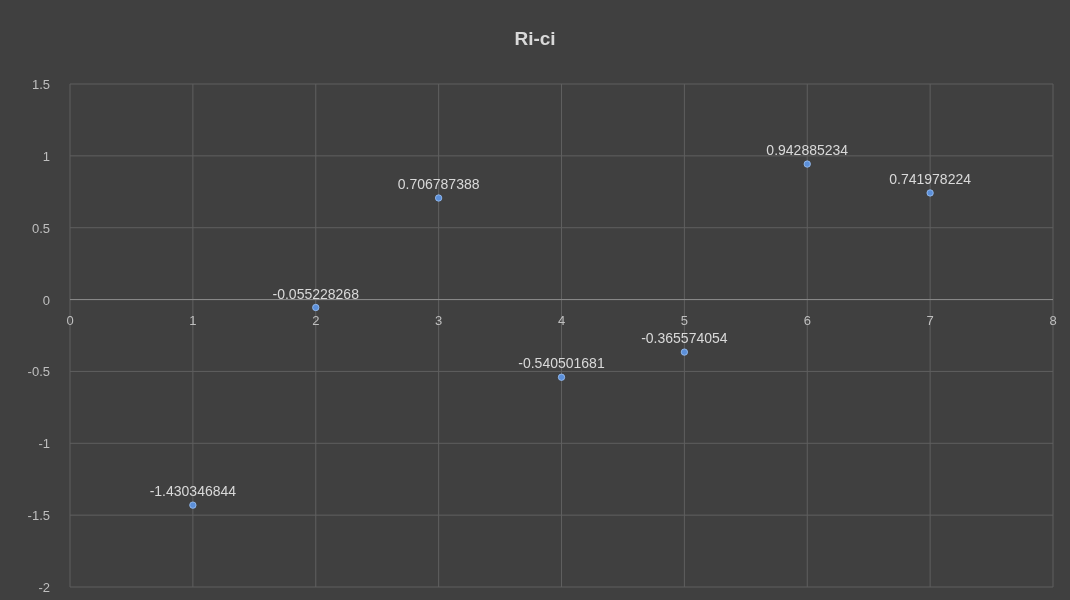 The image size is (1070, 600). Describe the element at coordinates (684, 320) in the screenshot. I see `x-tick-label: 5` at that location.